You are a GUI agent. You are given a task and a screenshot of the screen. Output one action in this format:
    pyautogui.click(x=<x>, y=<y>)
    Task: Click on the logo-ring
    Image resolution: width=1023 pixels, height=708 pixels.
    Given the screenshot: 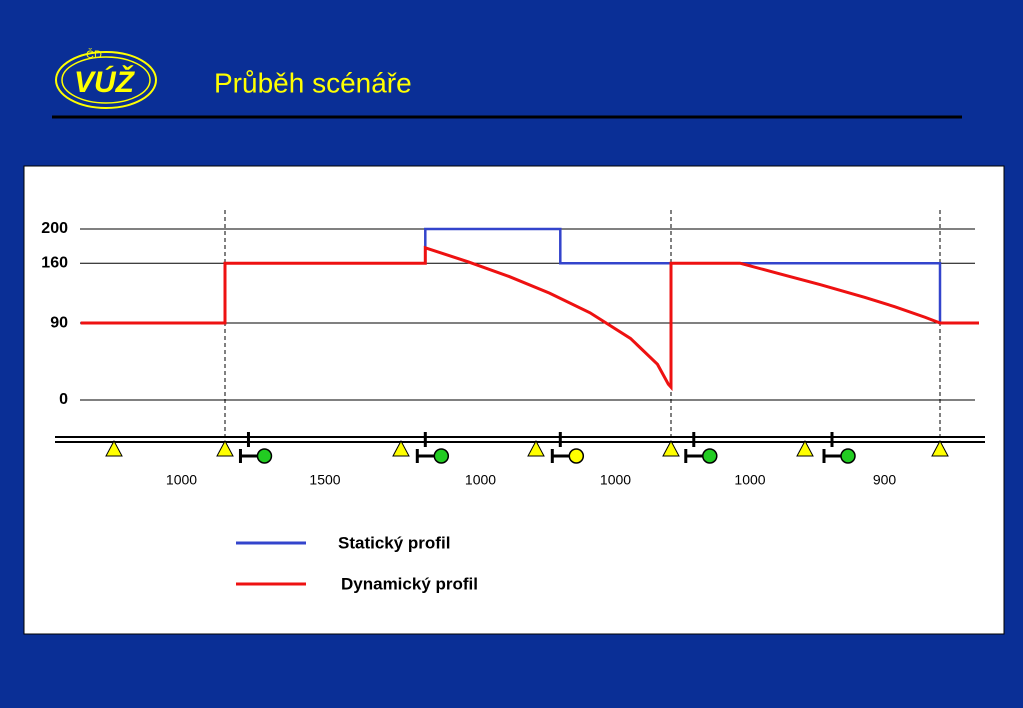 What is the action you would take?
    pyautogui.click(x=106, y=80)
    